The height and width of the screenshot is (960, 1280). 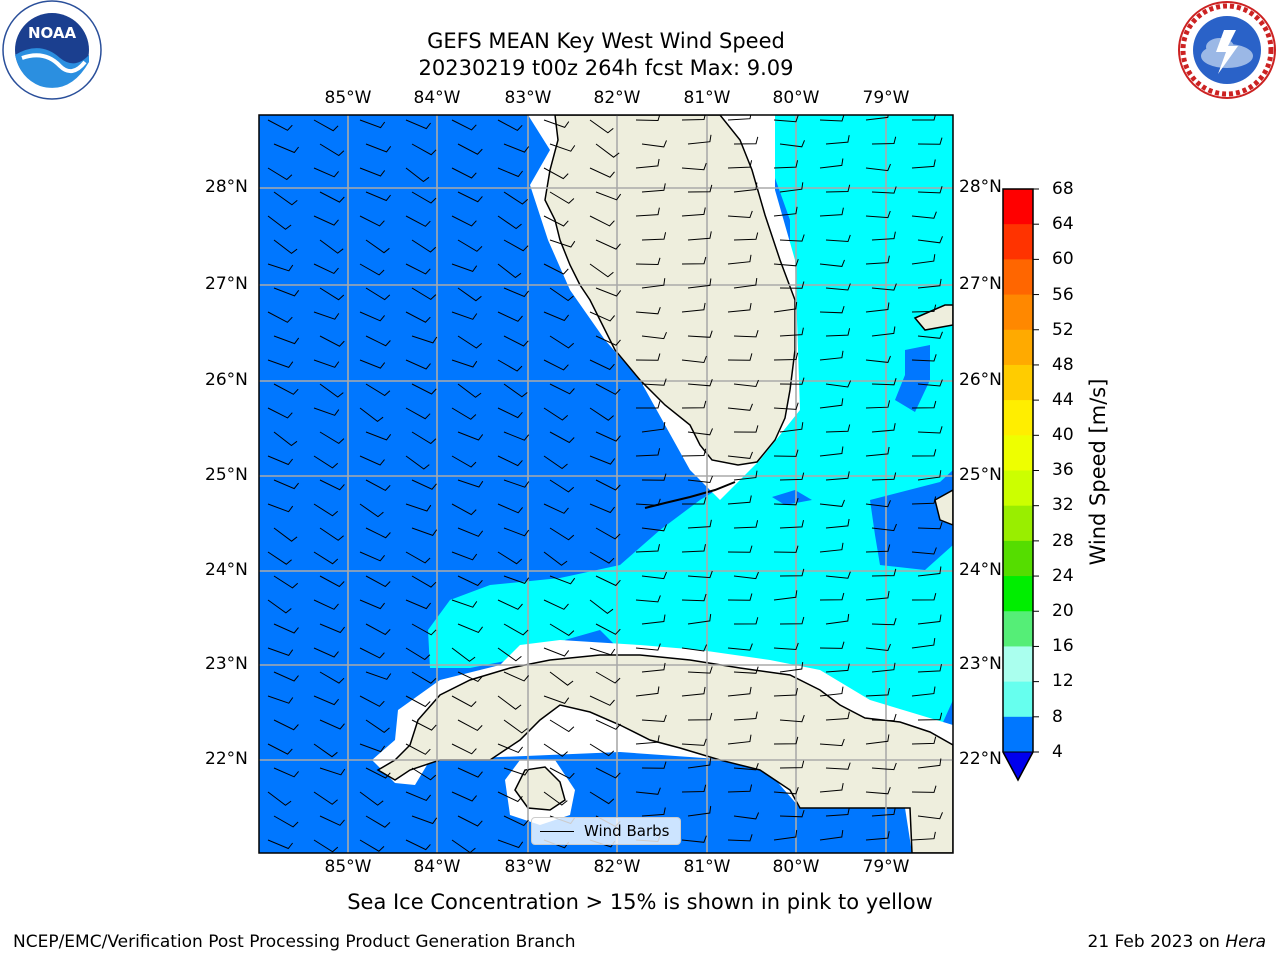 What do you see at coordinates (707, 98) in the screenshot?
I see `lon-tick-top: 81°W` at bounding box center [707, 98].